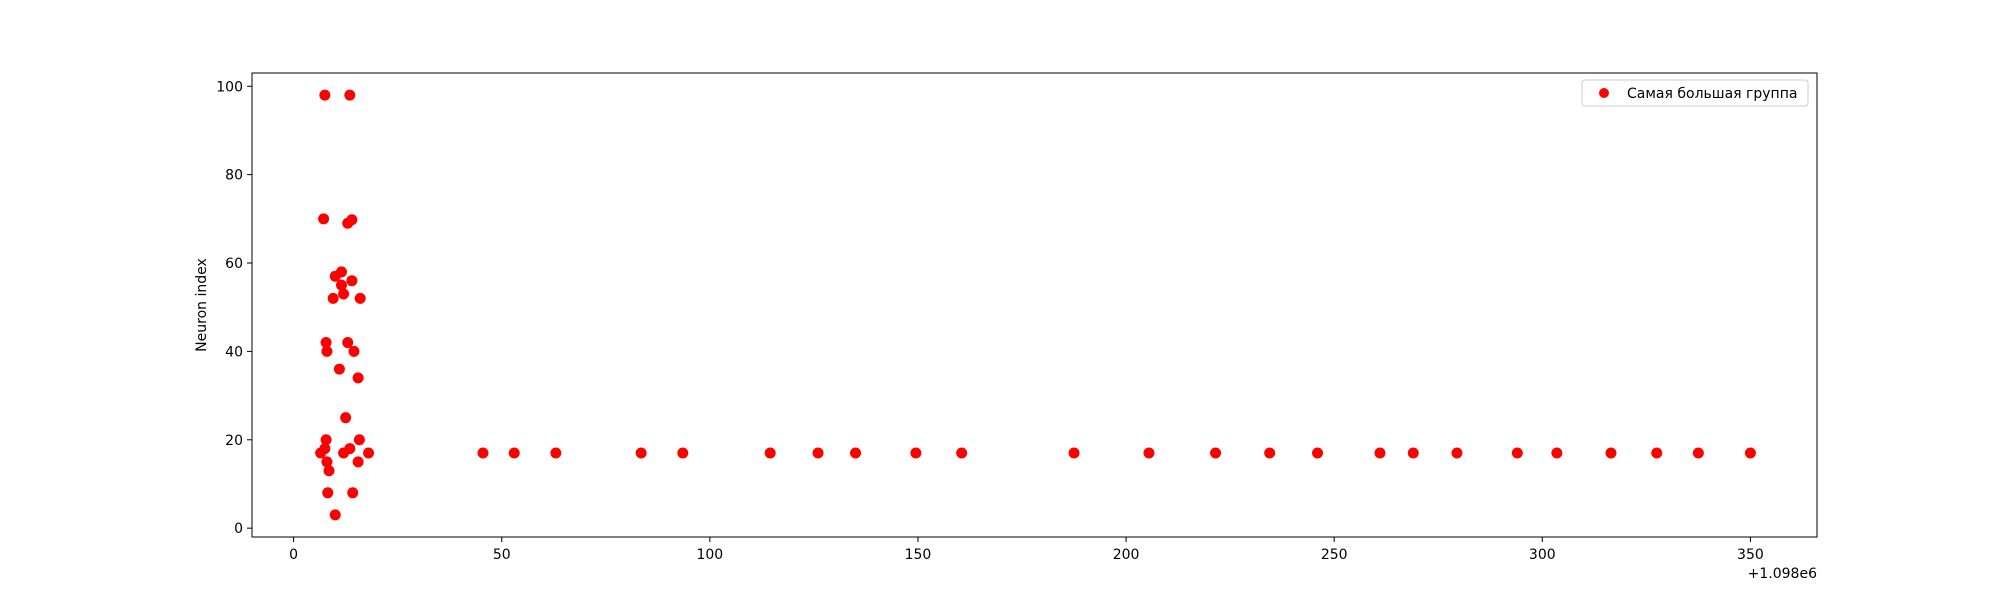 This screenshot has width=2000, height=600. Describe the element at coordinates (1782, 574) in the screenshot. I see `x-axis-offset-label: +1.098e6` at that location.